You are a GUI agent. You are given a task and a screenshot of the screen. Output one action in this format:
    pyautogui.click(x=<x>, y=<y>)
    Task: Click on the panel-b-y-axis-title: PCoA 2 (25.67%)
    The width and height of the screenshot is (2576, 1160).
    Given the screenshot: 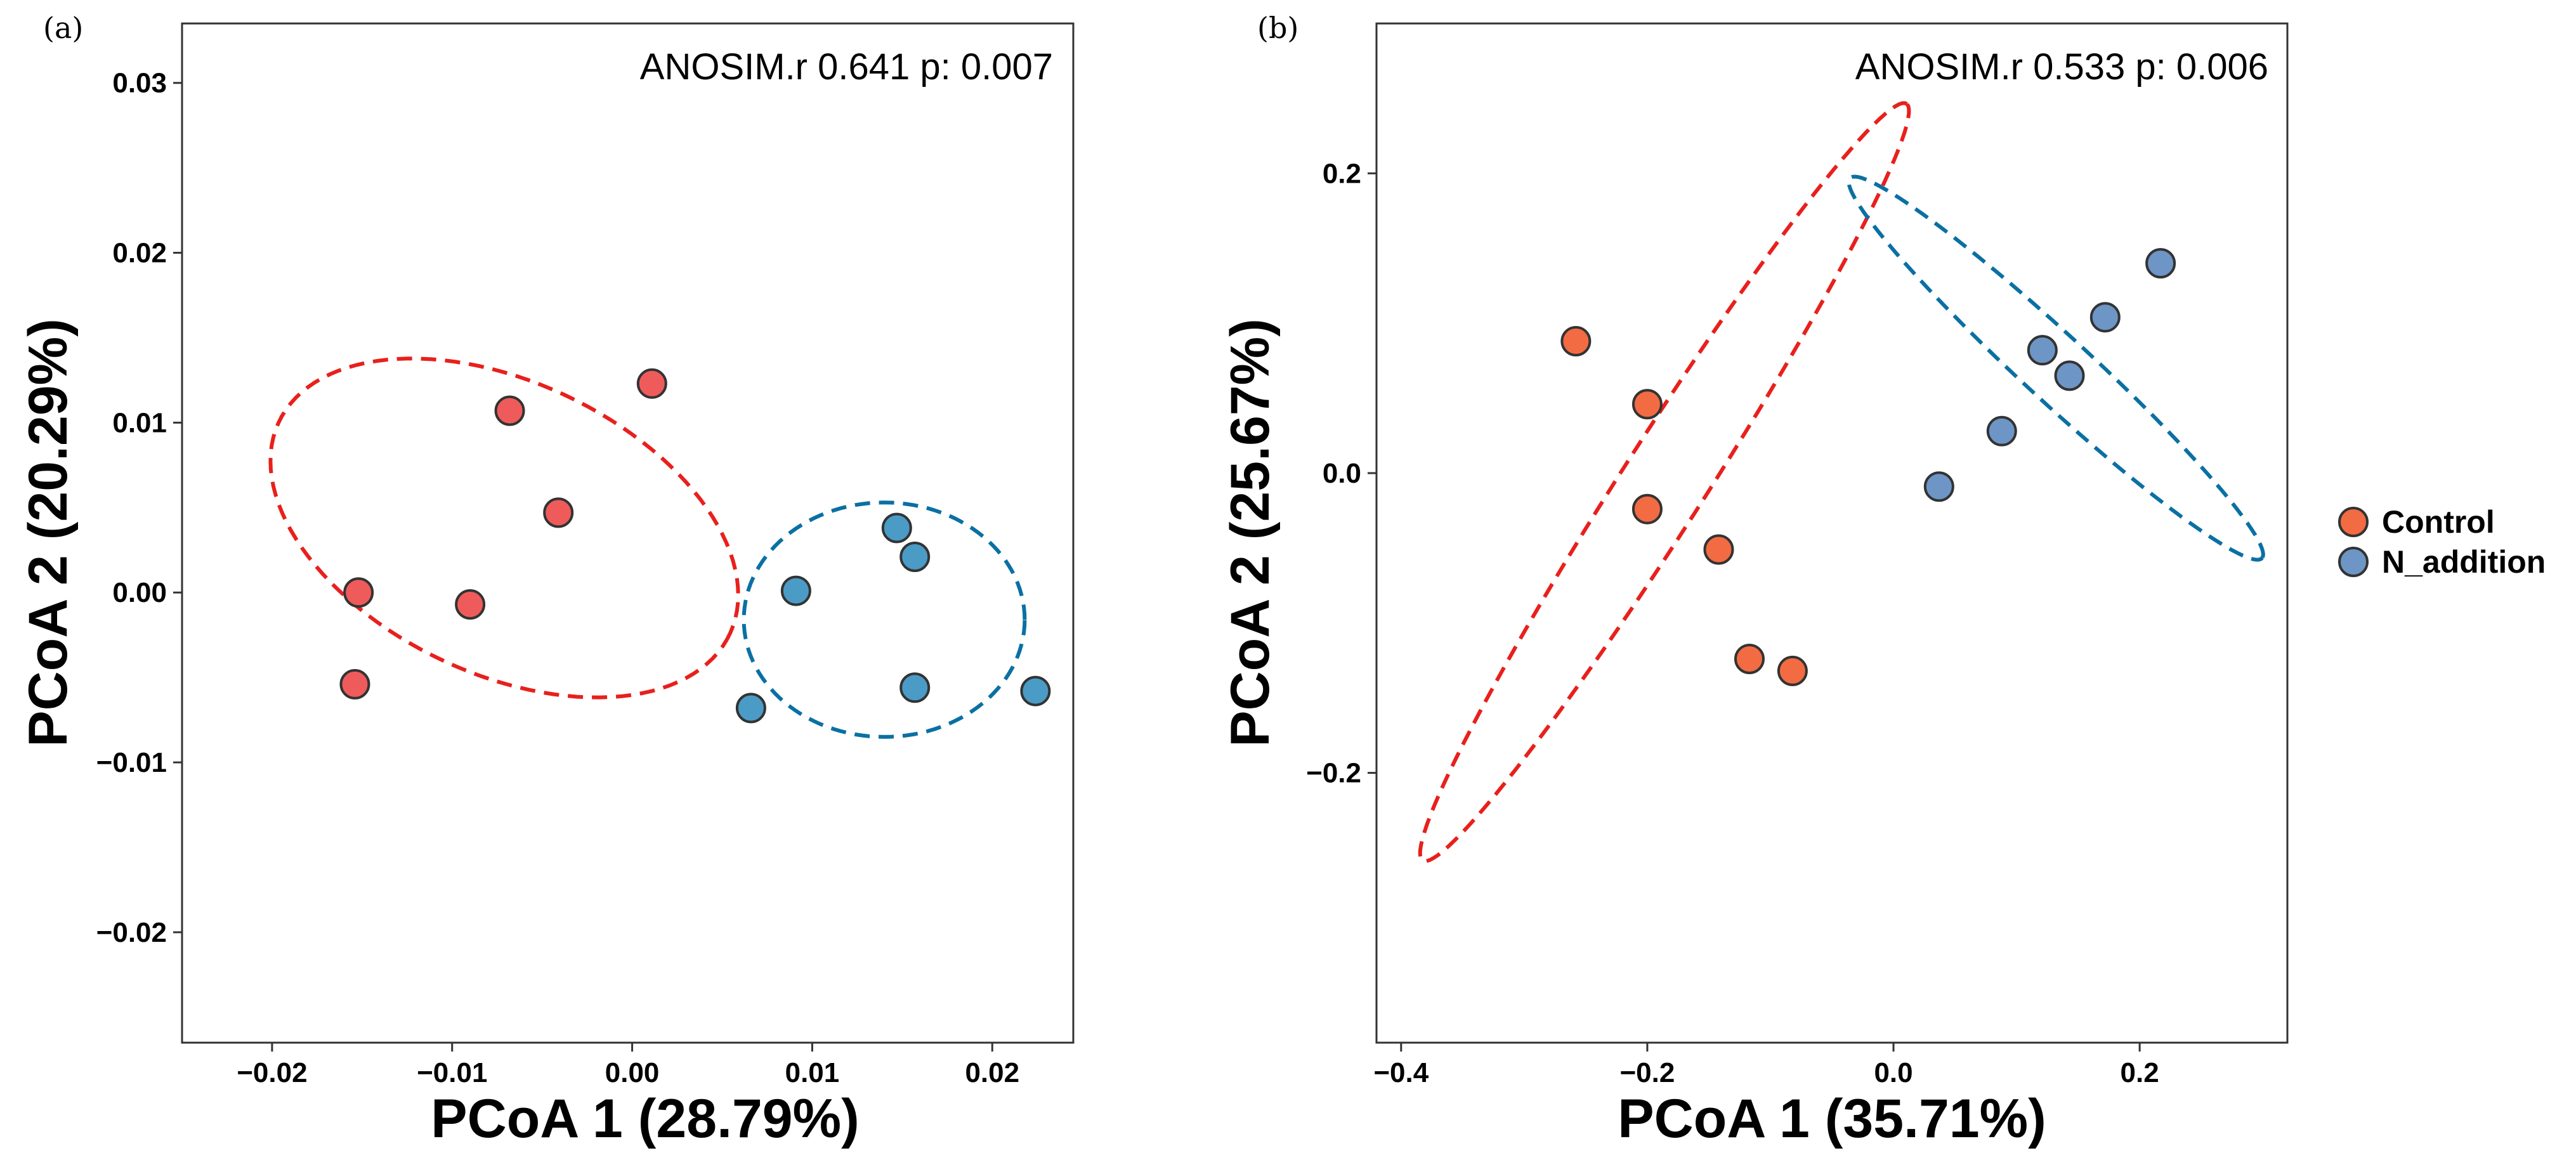 What is the action you would take?
    pyautogui.click(x=1251, y=532)
    